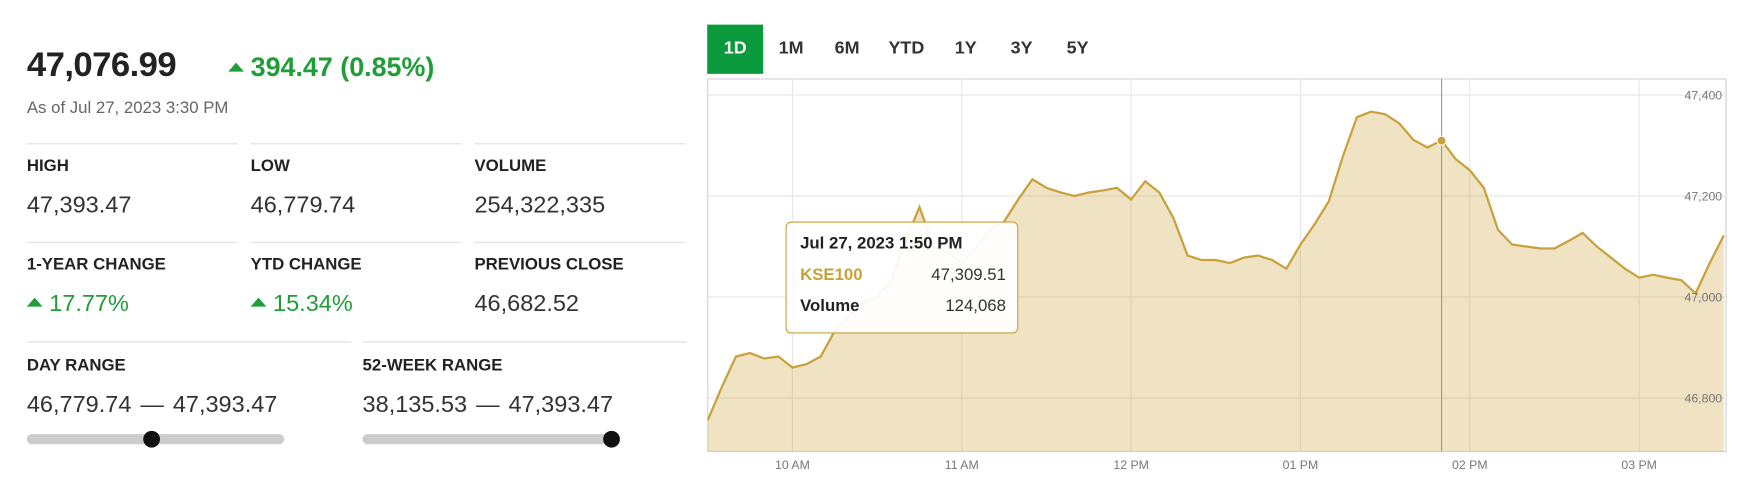  I want to click on y-tick-label: 47,400, so click(1704, 95).